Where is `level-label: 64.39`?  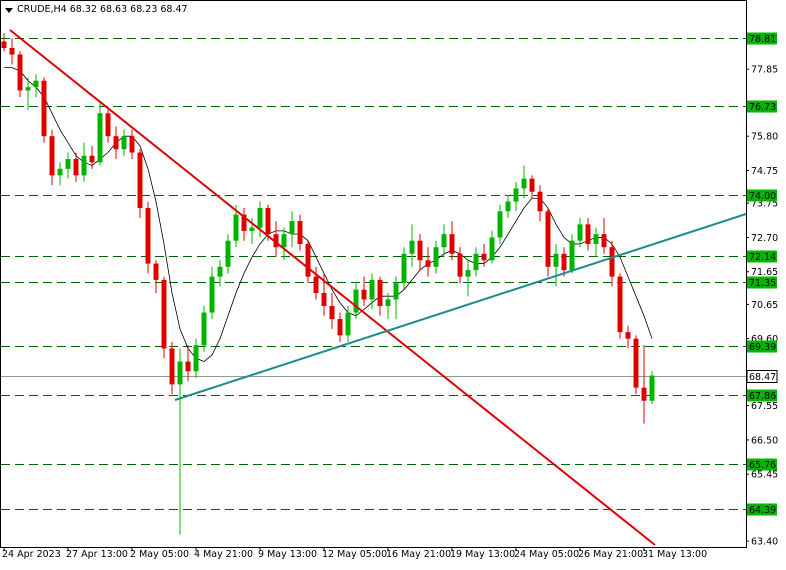 level-label: 64.39 is located at coordinates (762, 510).